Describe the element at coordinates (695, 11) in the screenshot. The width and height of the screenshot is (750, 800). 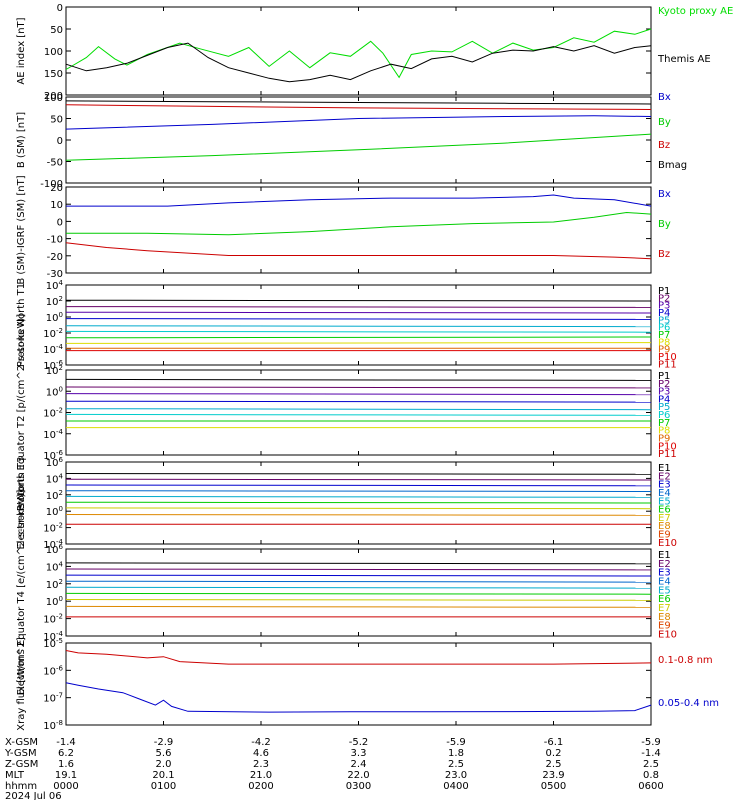
I see `legend-entry: Kyoto proxy AE` at that location.